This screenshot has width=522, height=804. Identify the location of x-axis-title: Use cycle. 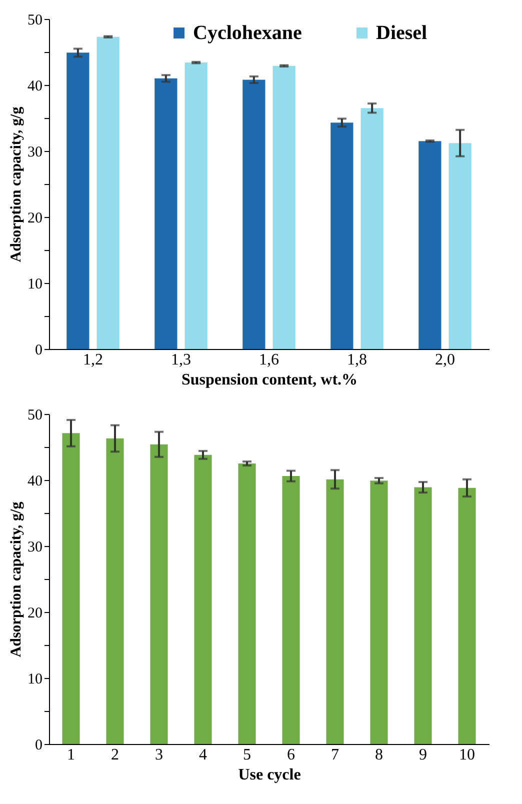
(269, 775).